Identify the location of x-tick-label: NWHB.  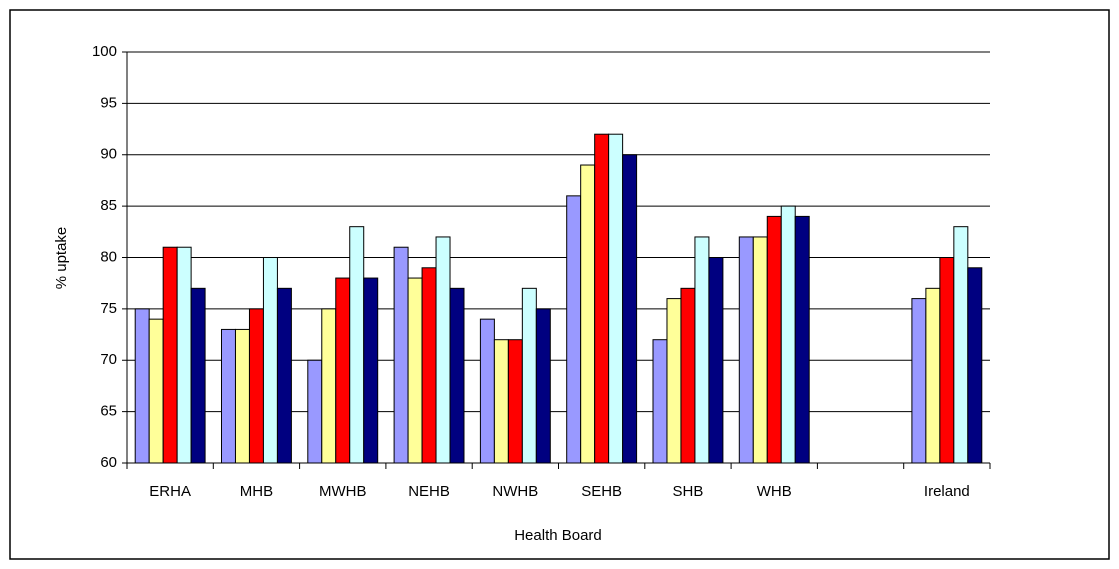
(515, 491).